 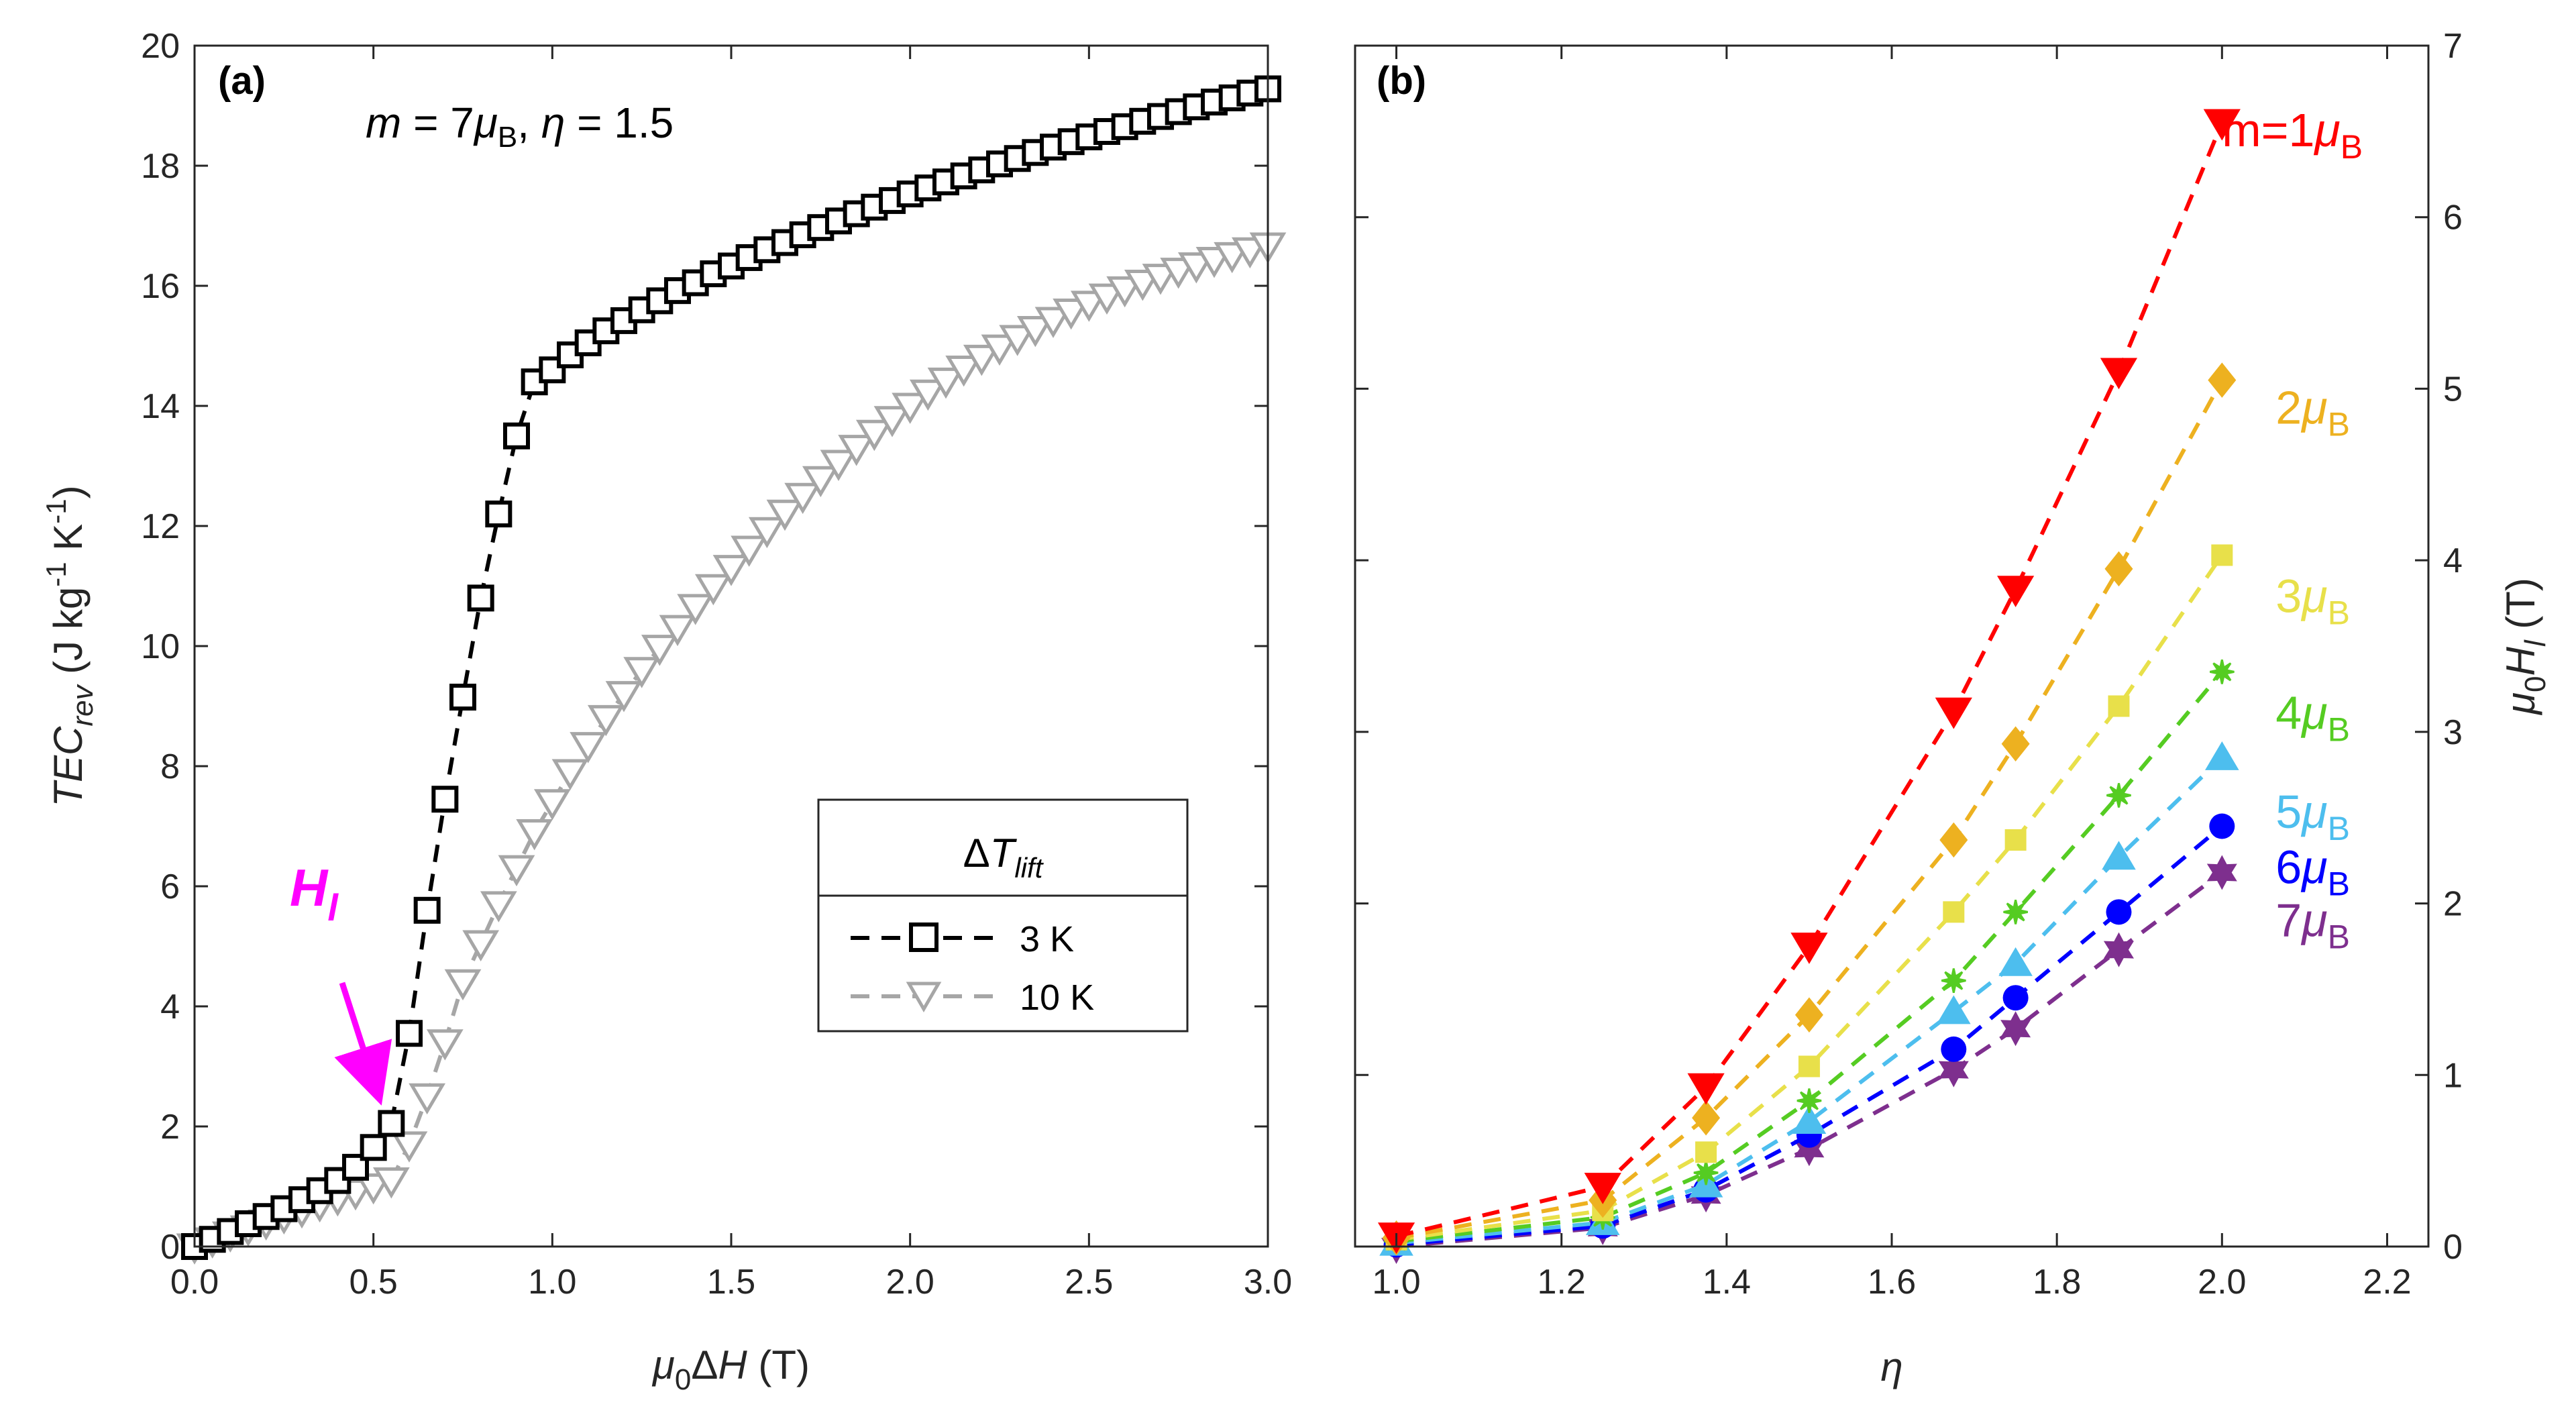 What do you see at coordinates (552, 1282) in the screenshot?
I see `panel-a-x-tick-label: 1.0` at bounding box center [552, 1282].